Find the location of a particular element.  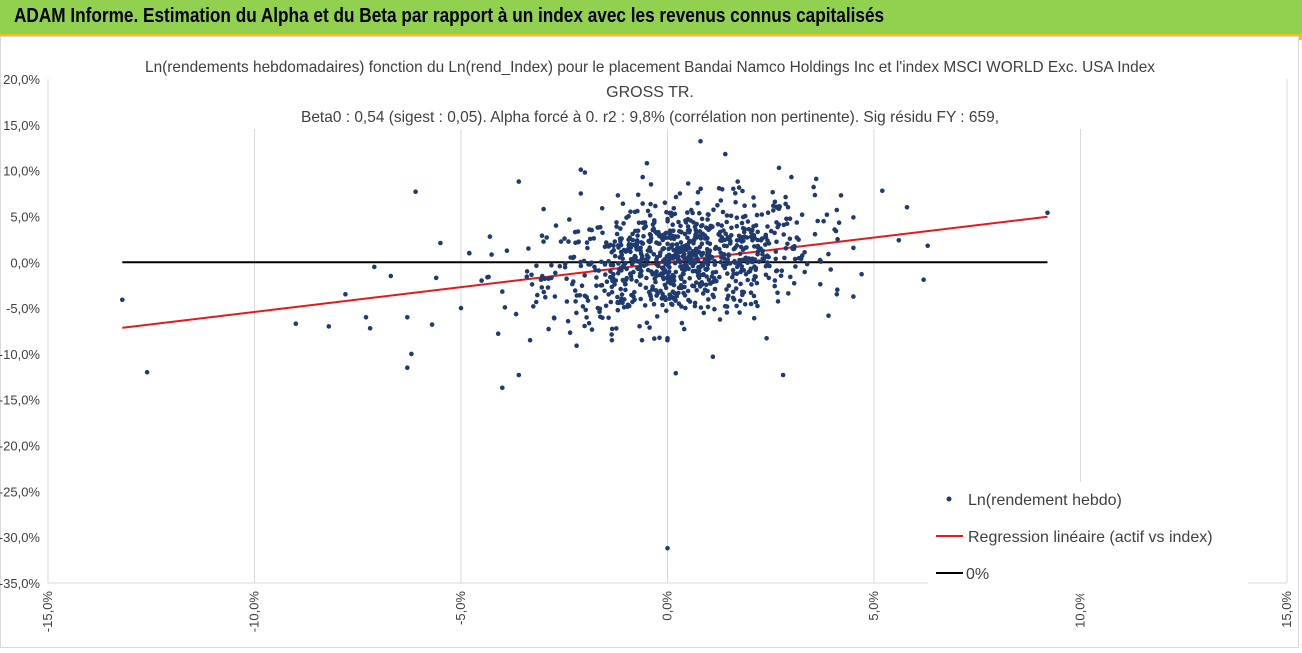

x-tick-label: -5,0% is located at coordinates (460, 608).